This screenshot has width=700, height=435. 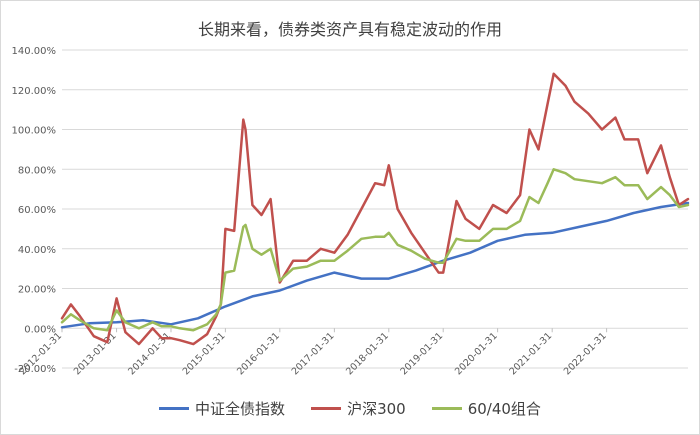 What do you see at coordinates (422, 354) in the screenshot?
I see `x-tick-label: 2019-01-31` at bounding box center [422, 354].